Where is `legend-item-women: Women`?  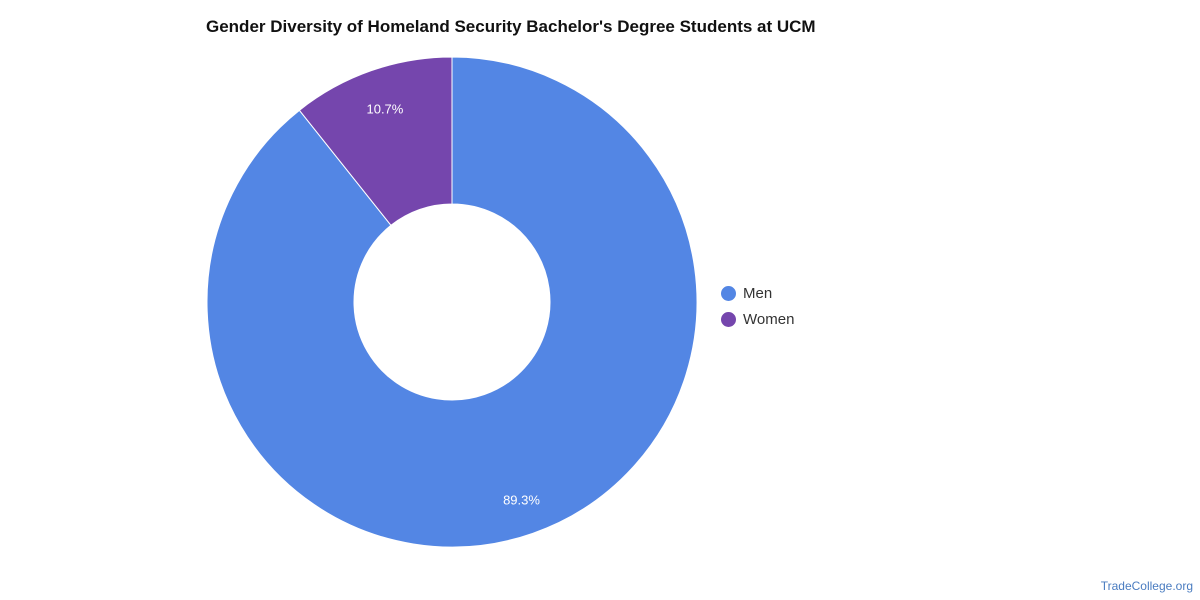
legend-item-women: Women is located at coordinates (757, 319).